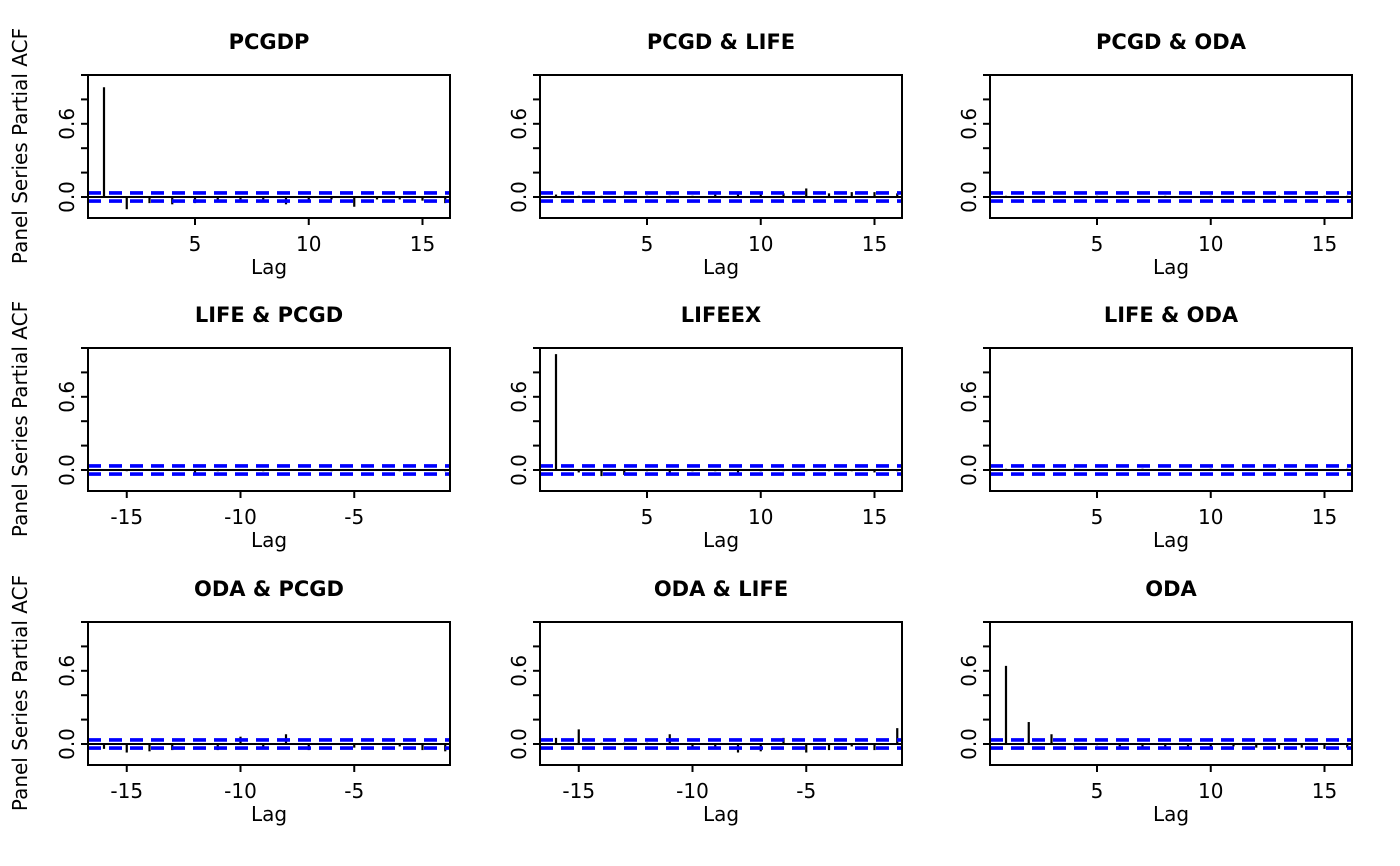 Image resolution: width=1400 pixels, height=866 pixels. What do you see at coordinates (20, 419) in the screenshot?
I see `y-axis-title-row-2: Panel Series Partial ACF` at bounding box center [20, 419].